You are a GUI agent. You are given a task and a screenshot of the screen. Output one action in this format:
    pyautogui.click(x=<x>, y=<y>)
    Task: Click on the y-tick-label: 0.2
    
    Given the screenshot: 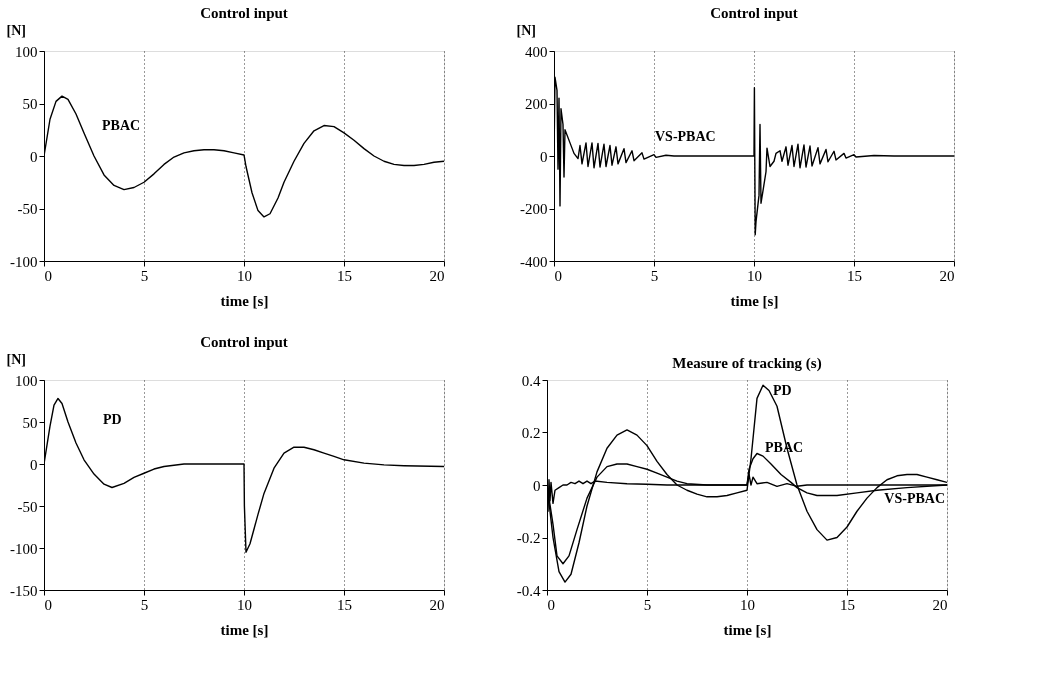 What is the action you would take?
    pyautogui.click(x=531, y=433)
    